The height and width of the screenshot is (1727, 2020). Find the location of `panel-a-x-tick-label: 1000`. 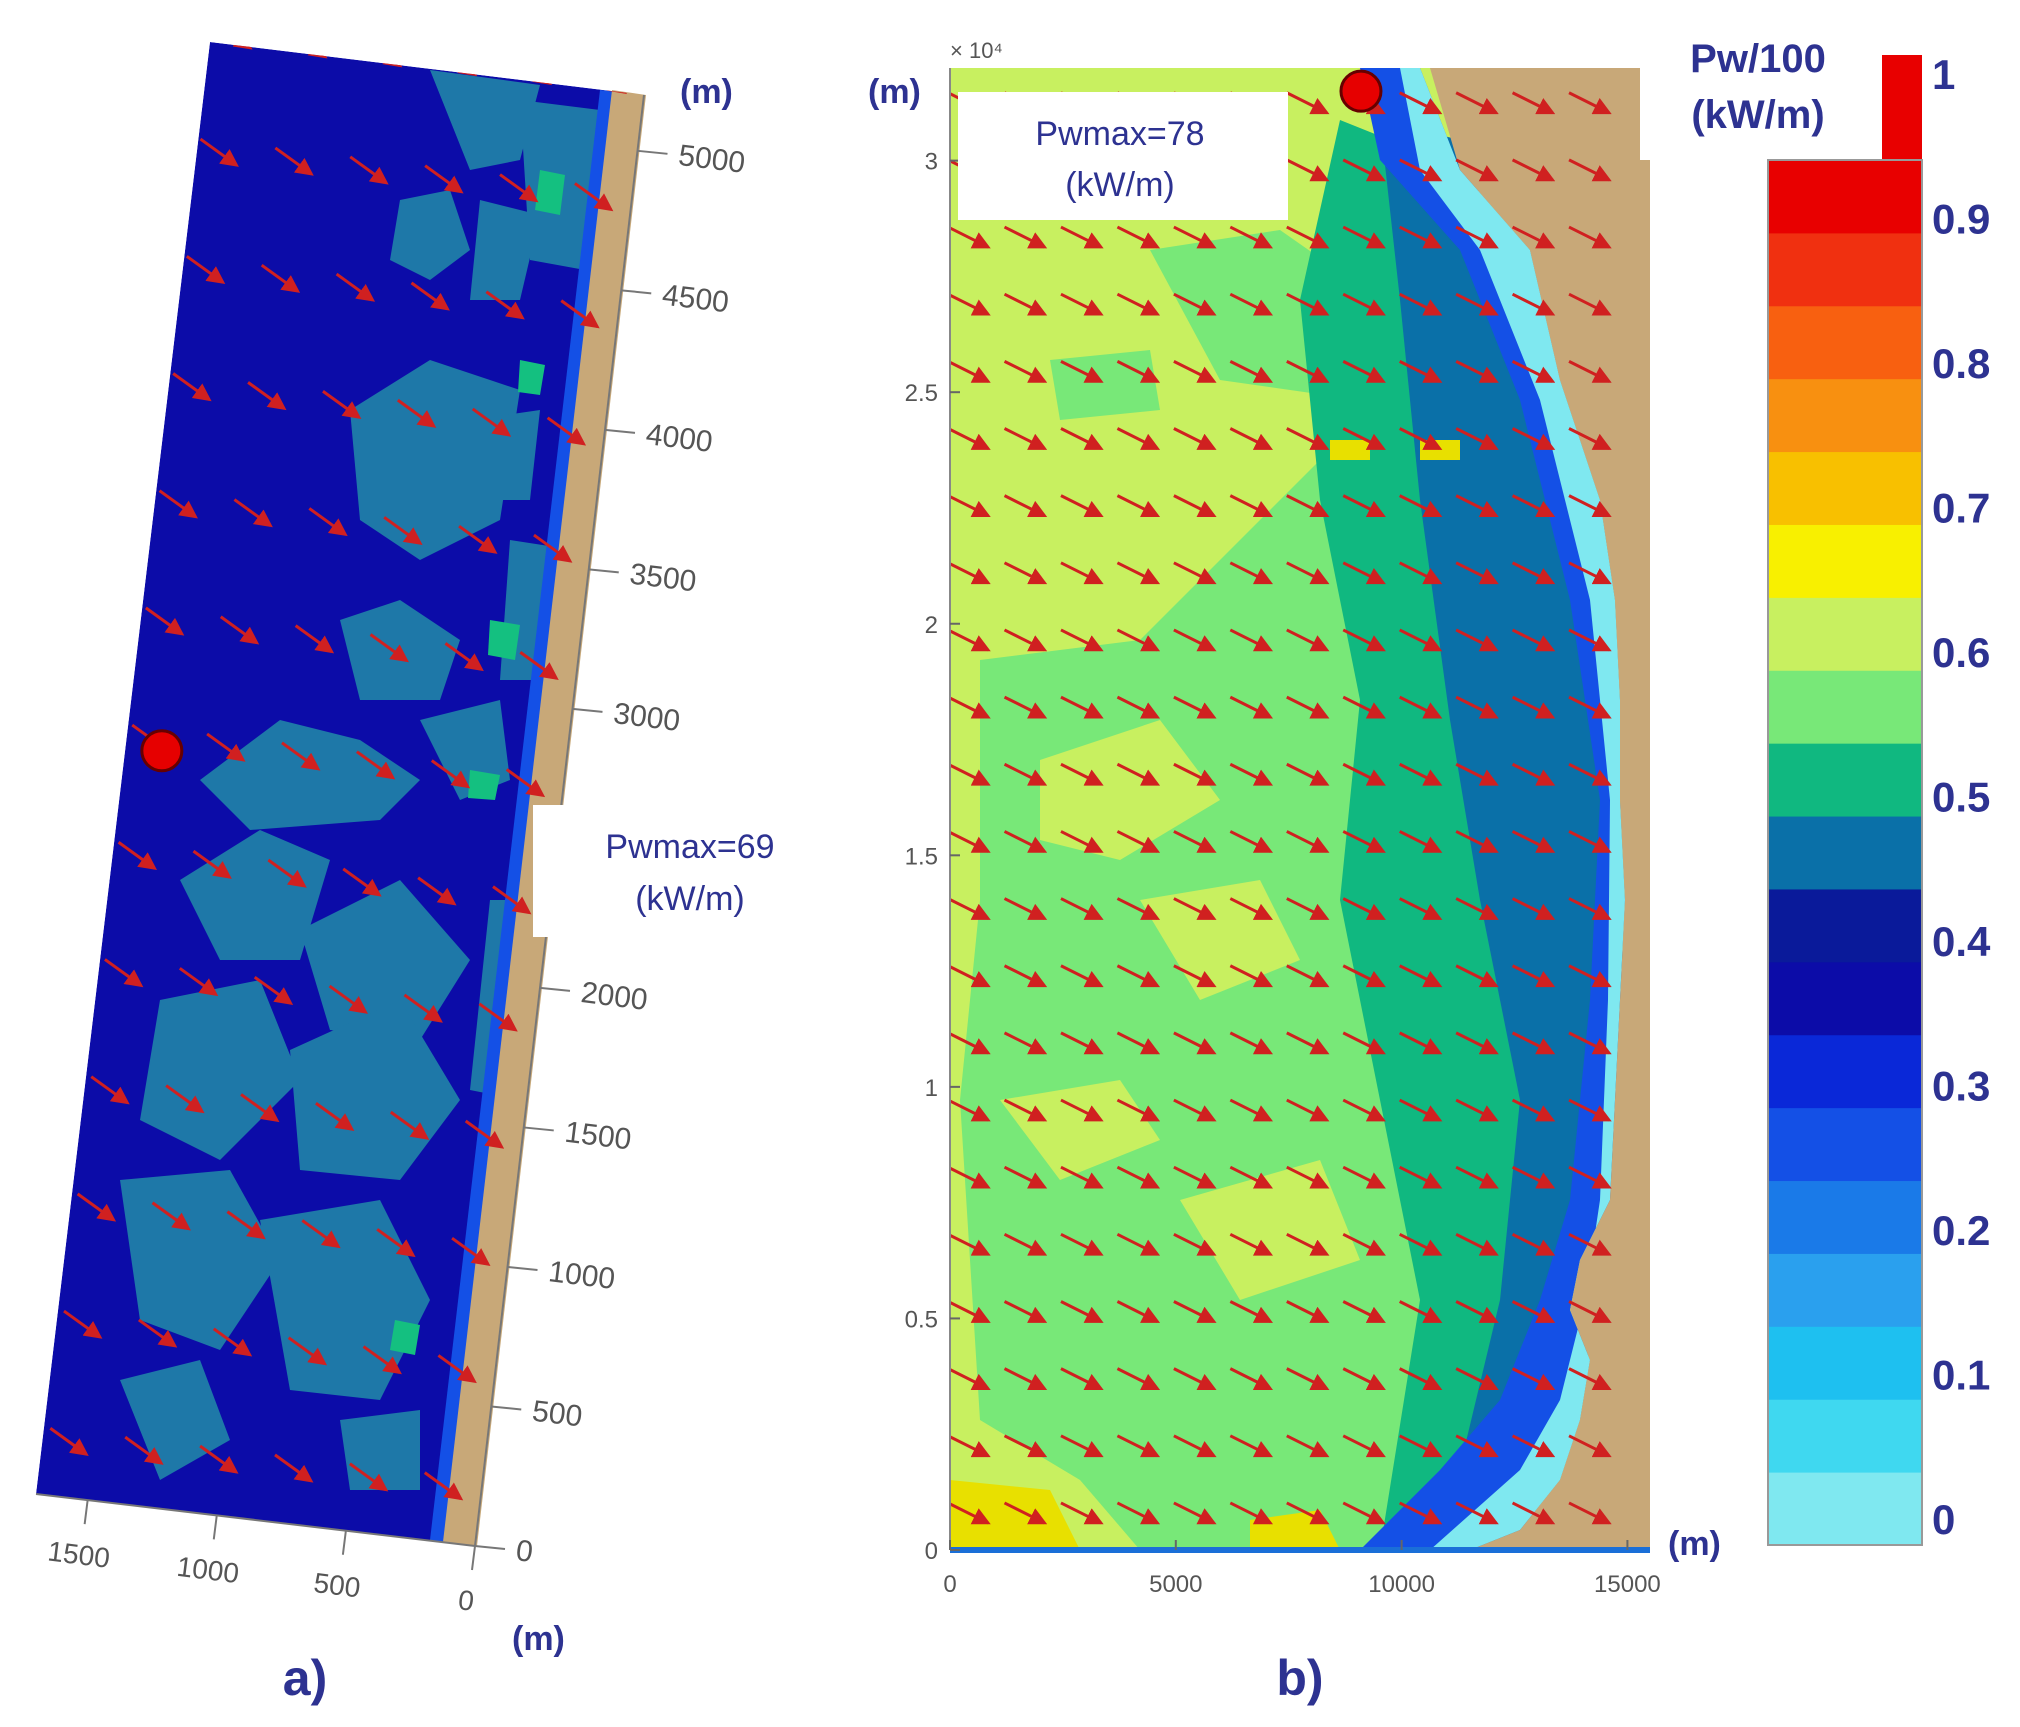

panel-a-x-tick-label: 1000 is located at coordinates (208, 1570).